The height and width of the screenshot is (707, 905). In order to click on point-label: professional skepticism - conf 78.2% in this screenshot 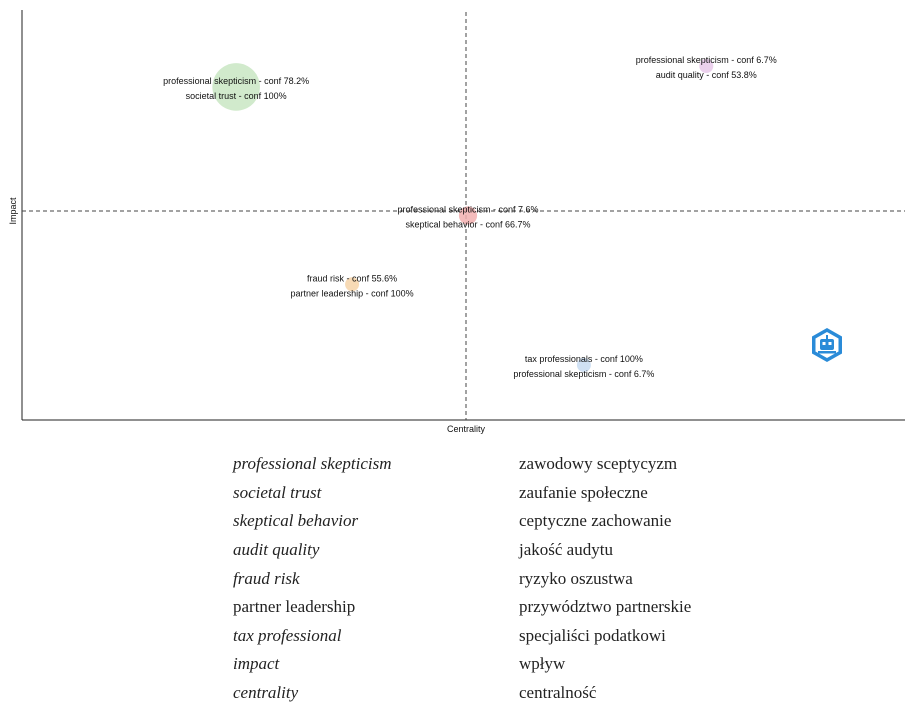, I will do `click(236, 81)`.